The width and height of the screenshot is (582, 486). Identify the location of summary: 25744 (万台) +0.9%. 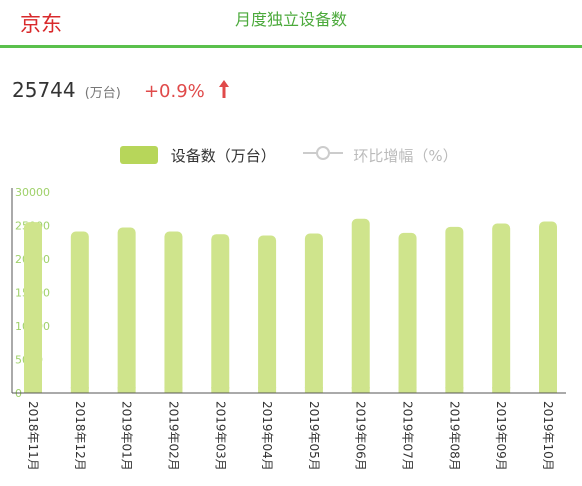
(121, 90).